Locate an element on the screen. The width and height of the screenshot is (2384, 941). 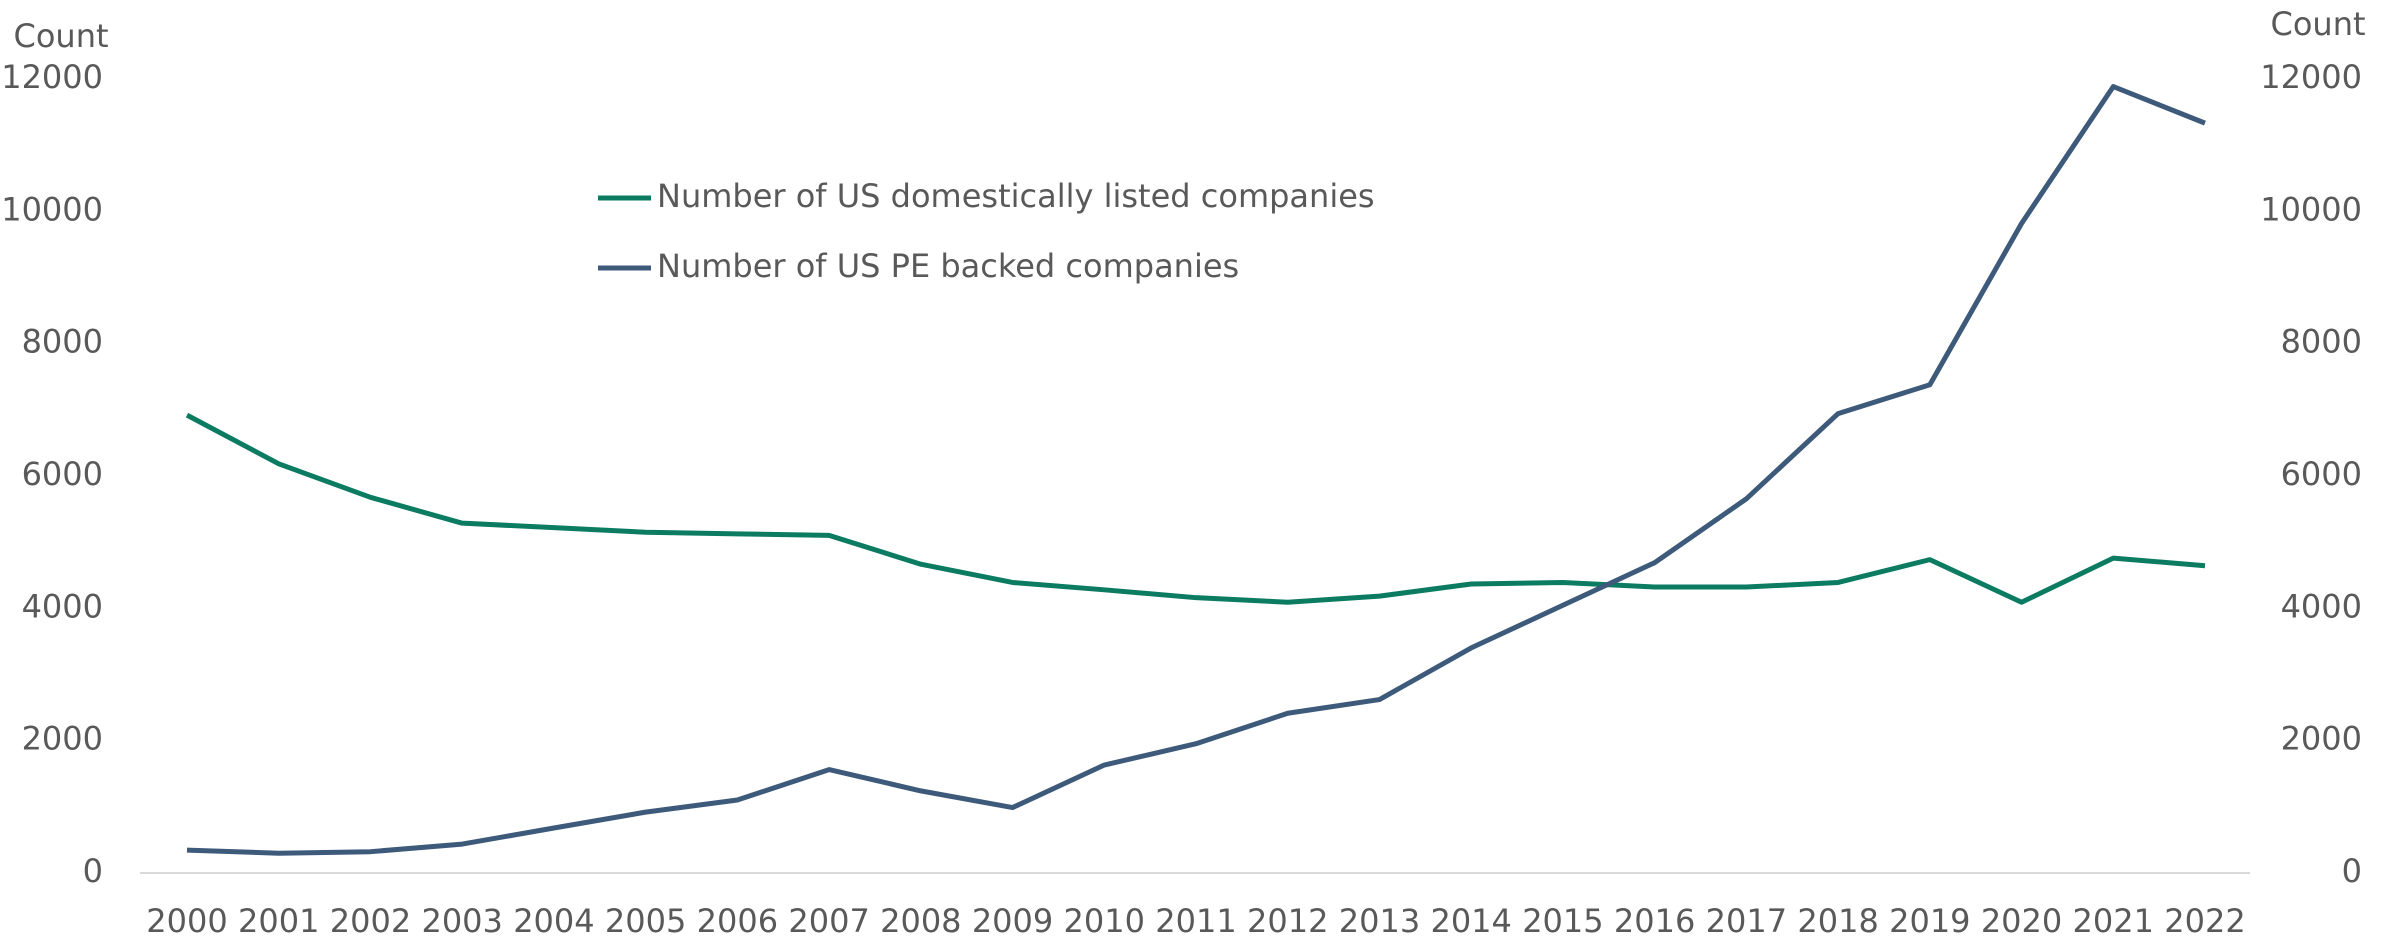
legend-label: Number of US PE backed companies is located at coordinates (948, 266).